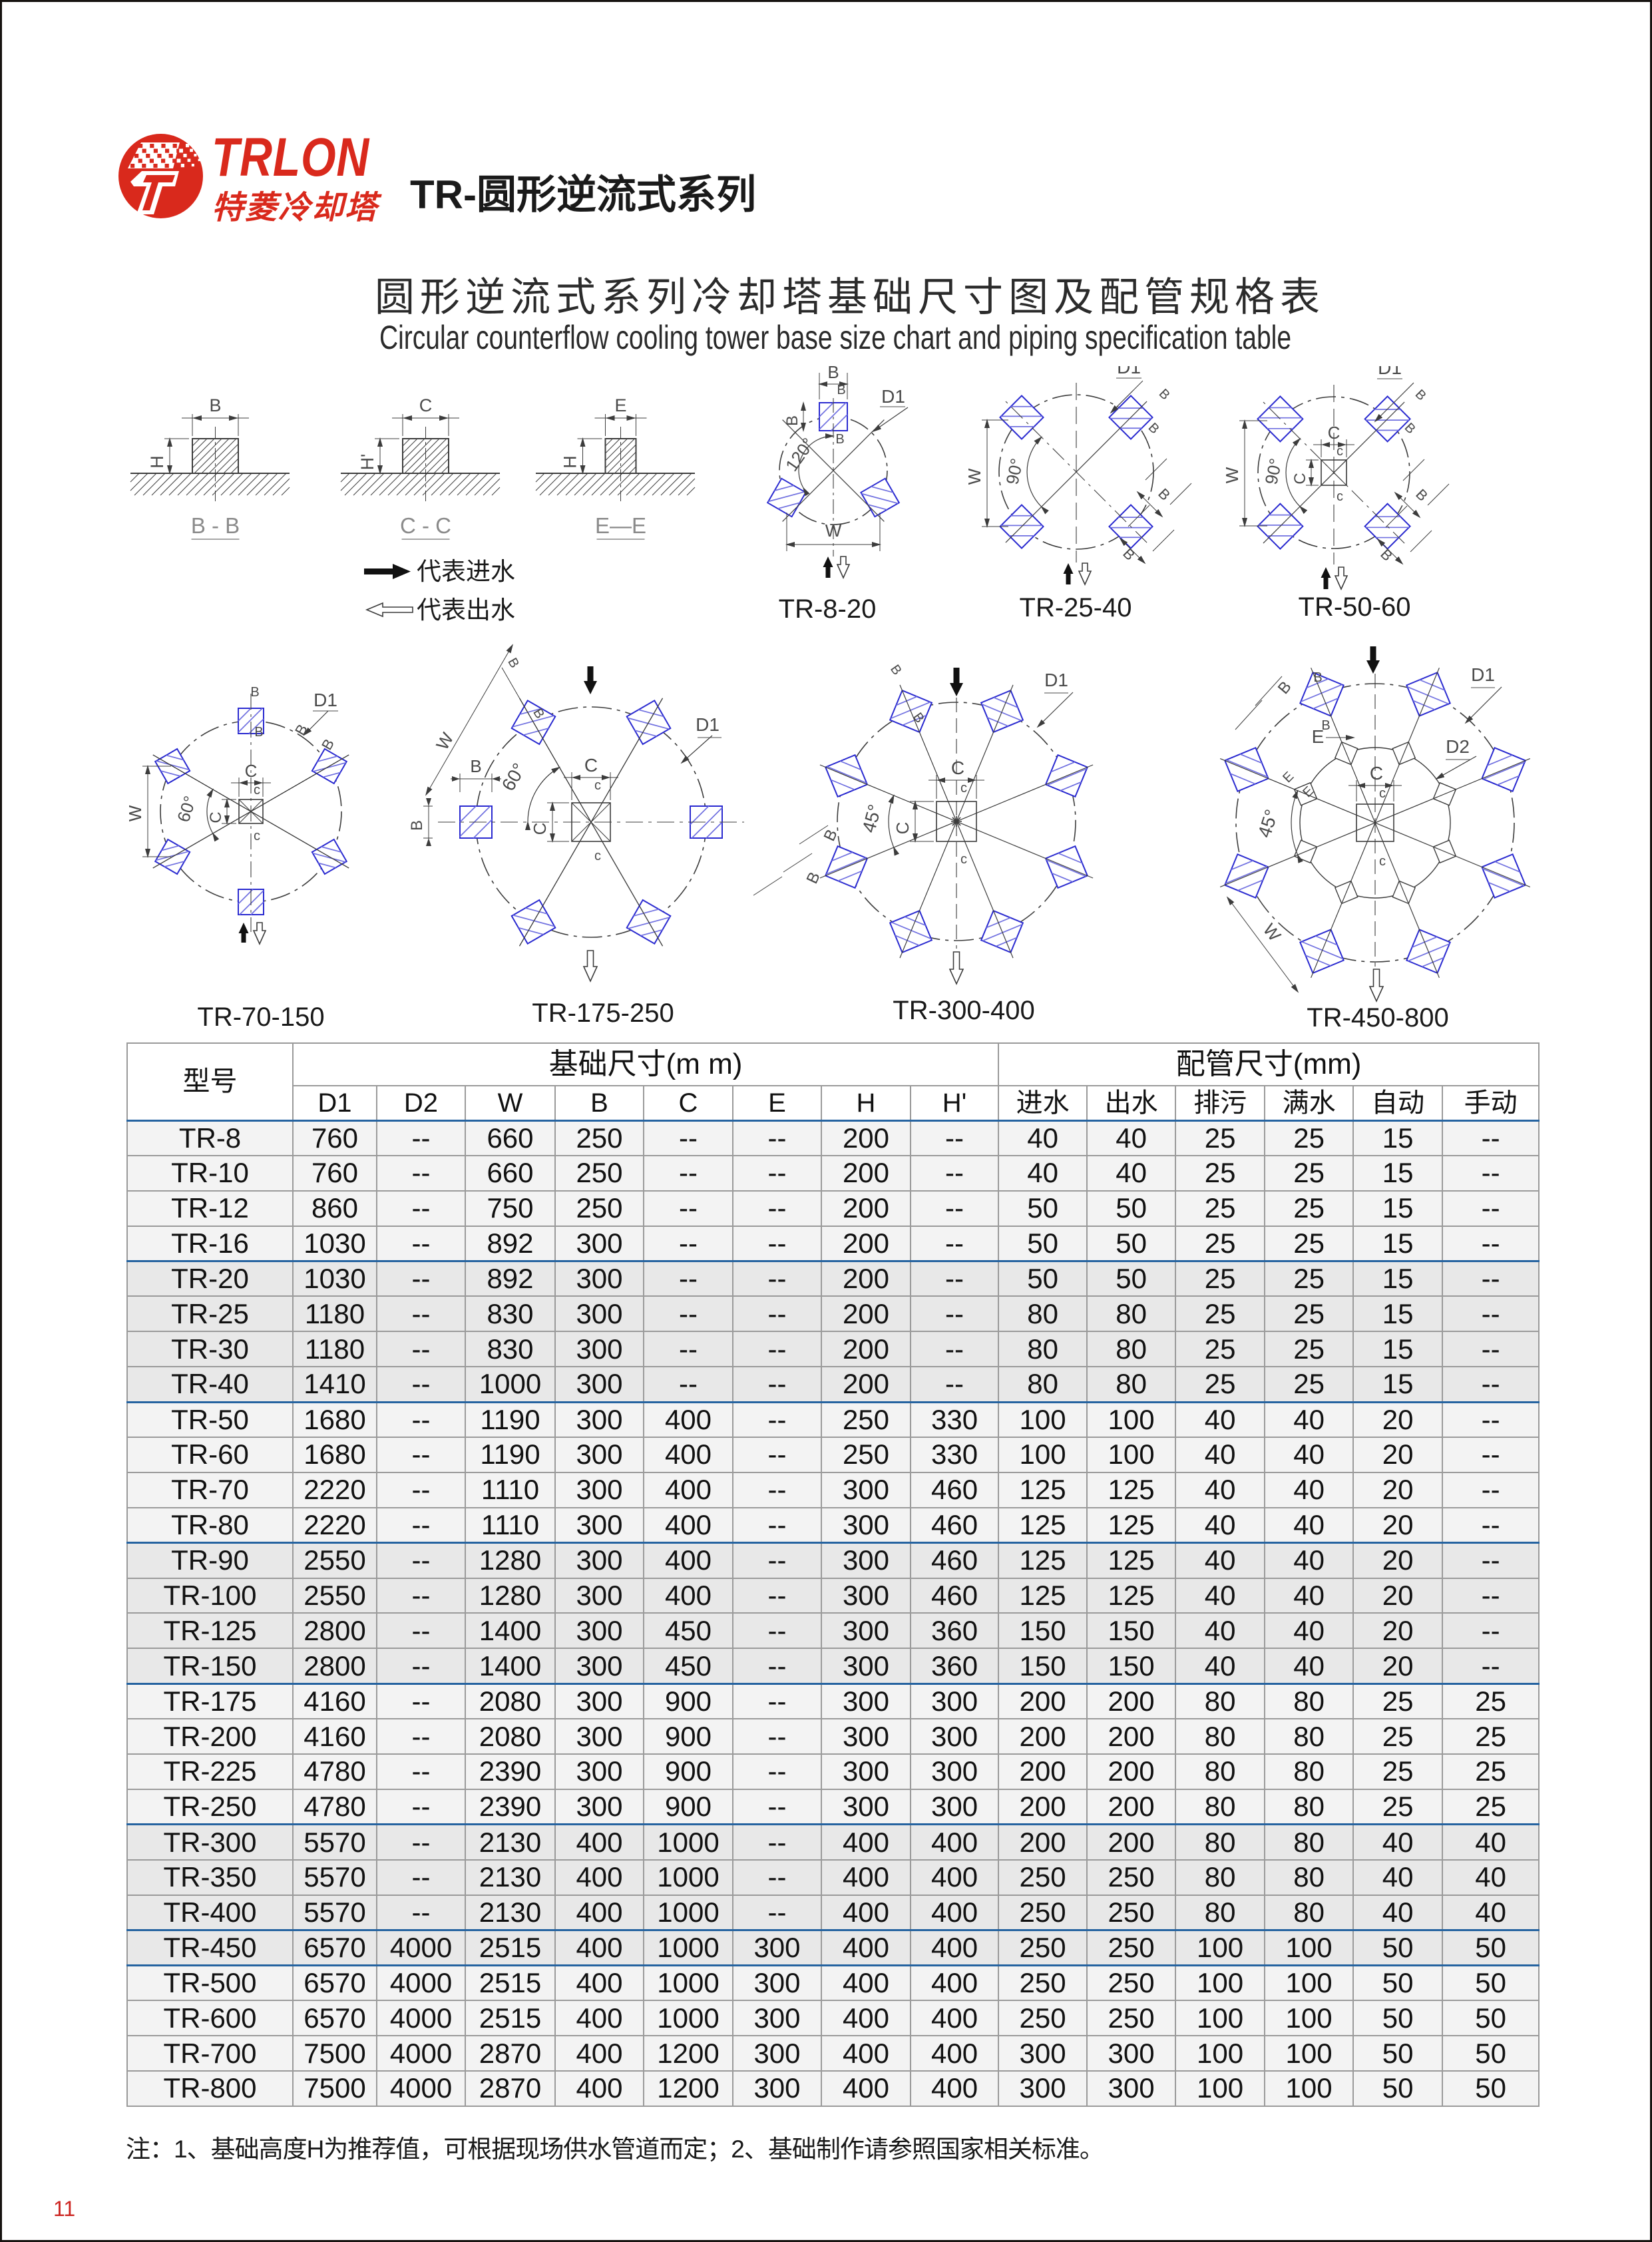  Describe the element at coordinates (828, 609) in the screenshot. I see `svg-text: TR-8-20` at that location.